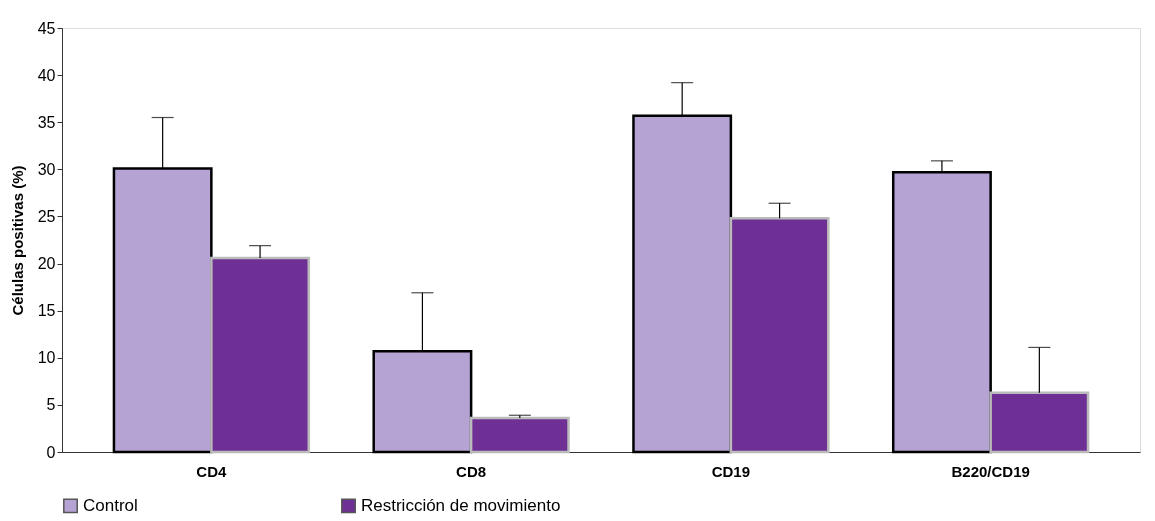 The height and width of the screenshot is (521, 1155). What do you see at coordinates (51, 405) in the screenshot?
I see `y-tick-label: 5` at bounding box center [51, 405].